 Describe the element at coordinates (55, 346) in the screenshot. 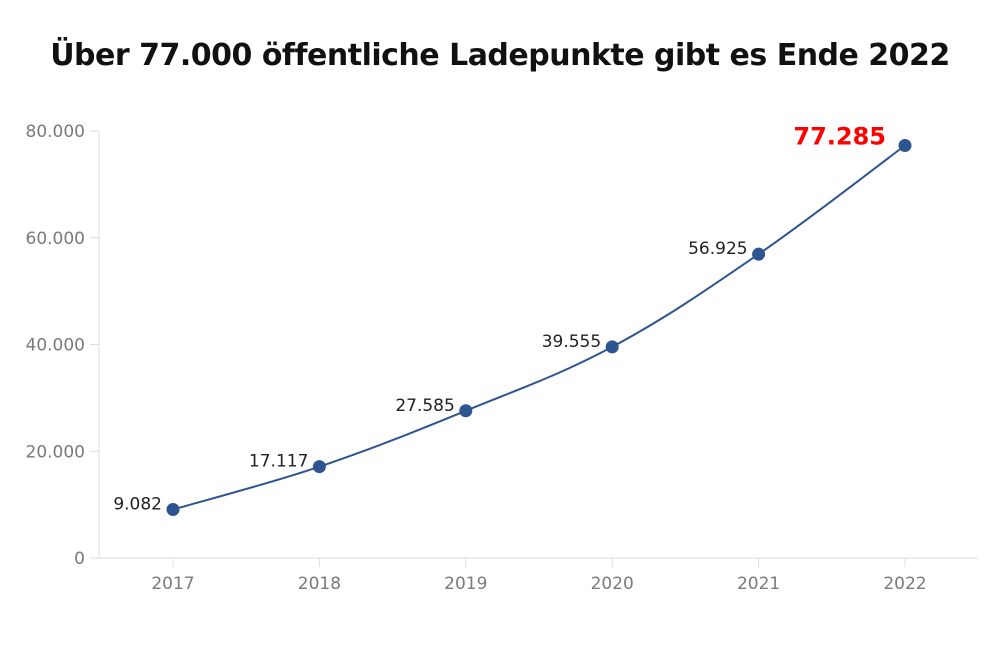

I see `y-tick-label: 40.000` at that location.